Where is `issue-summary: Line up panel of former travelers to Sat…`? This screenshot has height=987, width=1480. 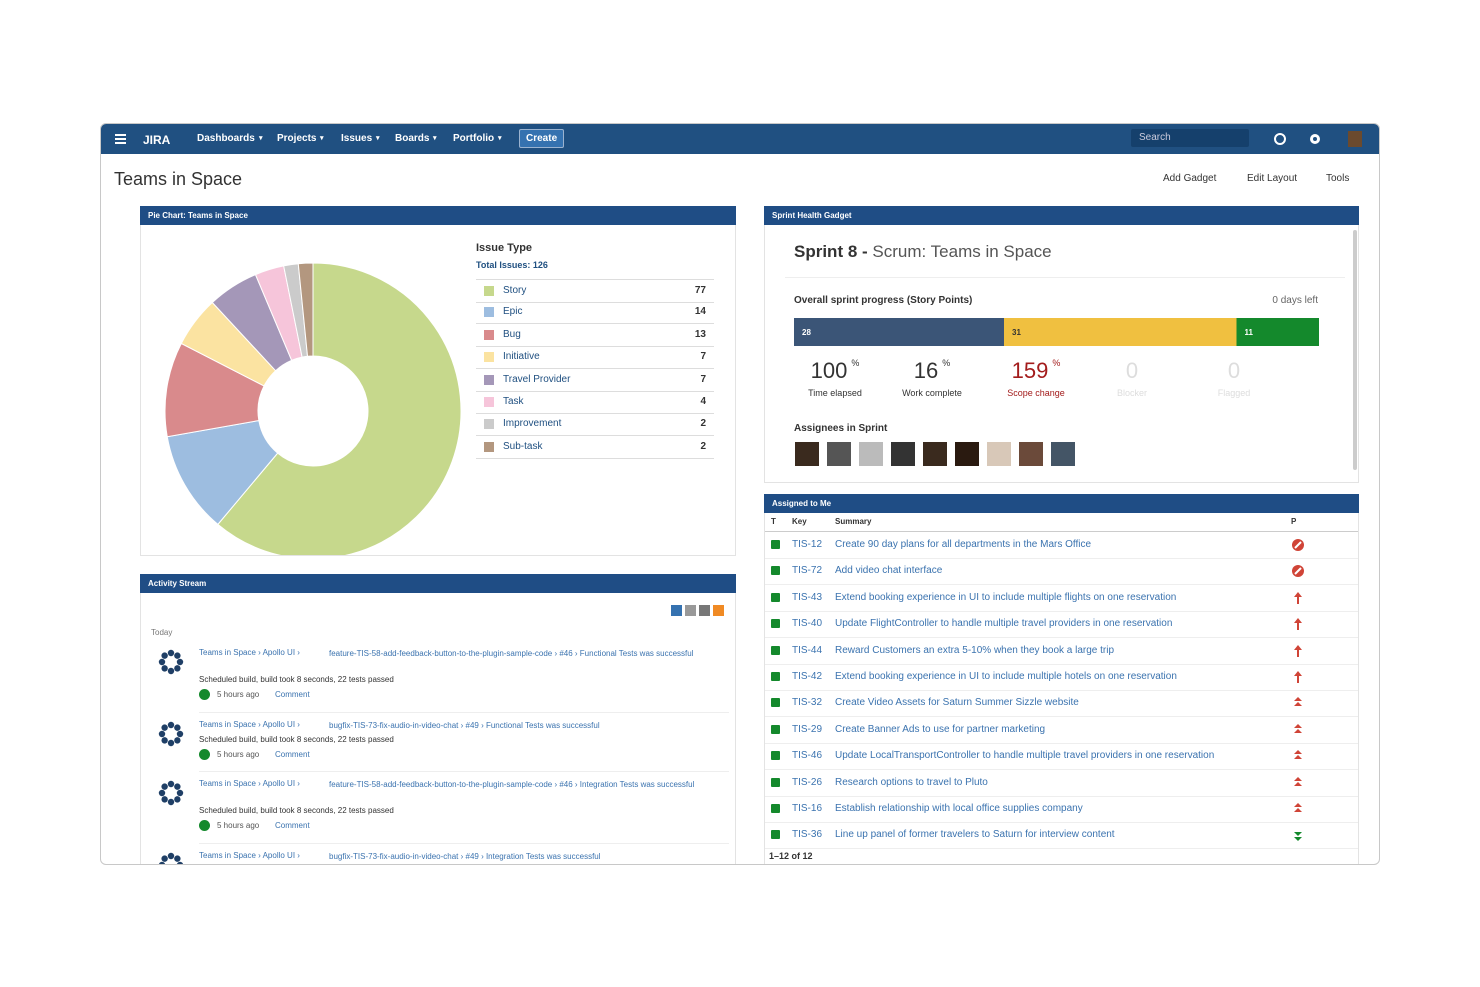 issue-summary: Line up panel of former travelers to Sat… is located at coordinates (975, 835).